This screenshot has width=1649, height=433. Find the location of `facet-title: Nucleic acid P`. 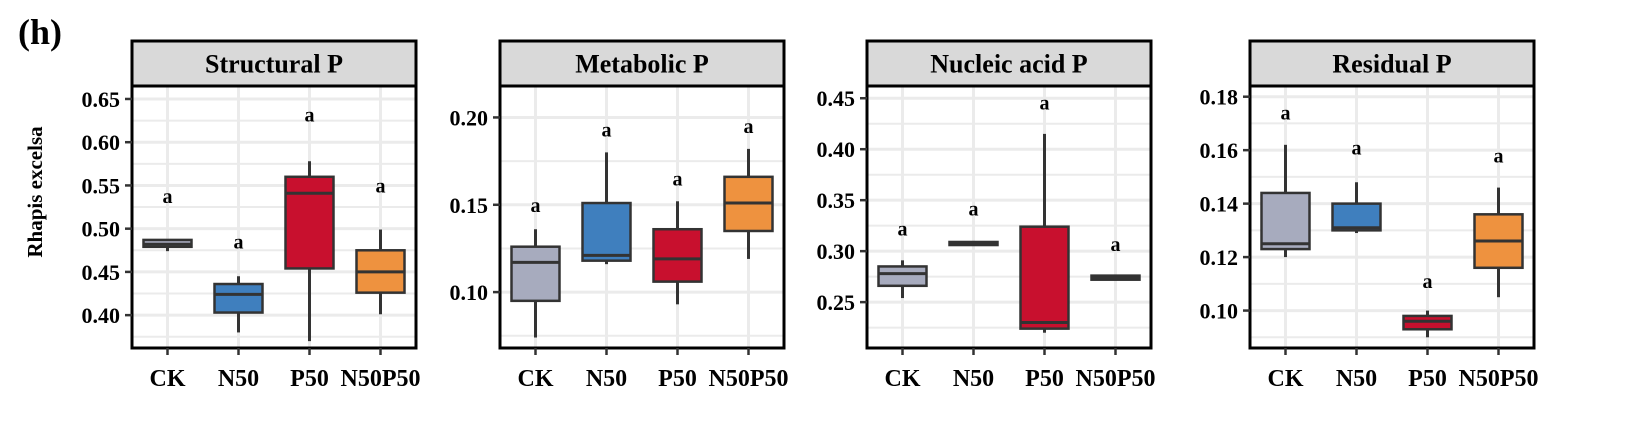

facet-title: Nucleic acid P is located at coordinates (1009, 64).